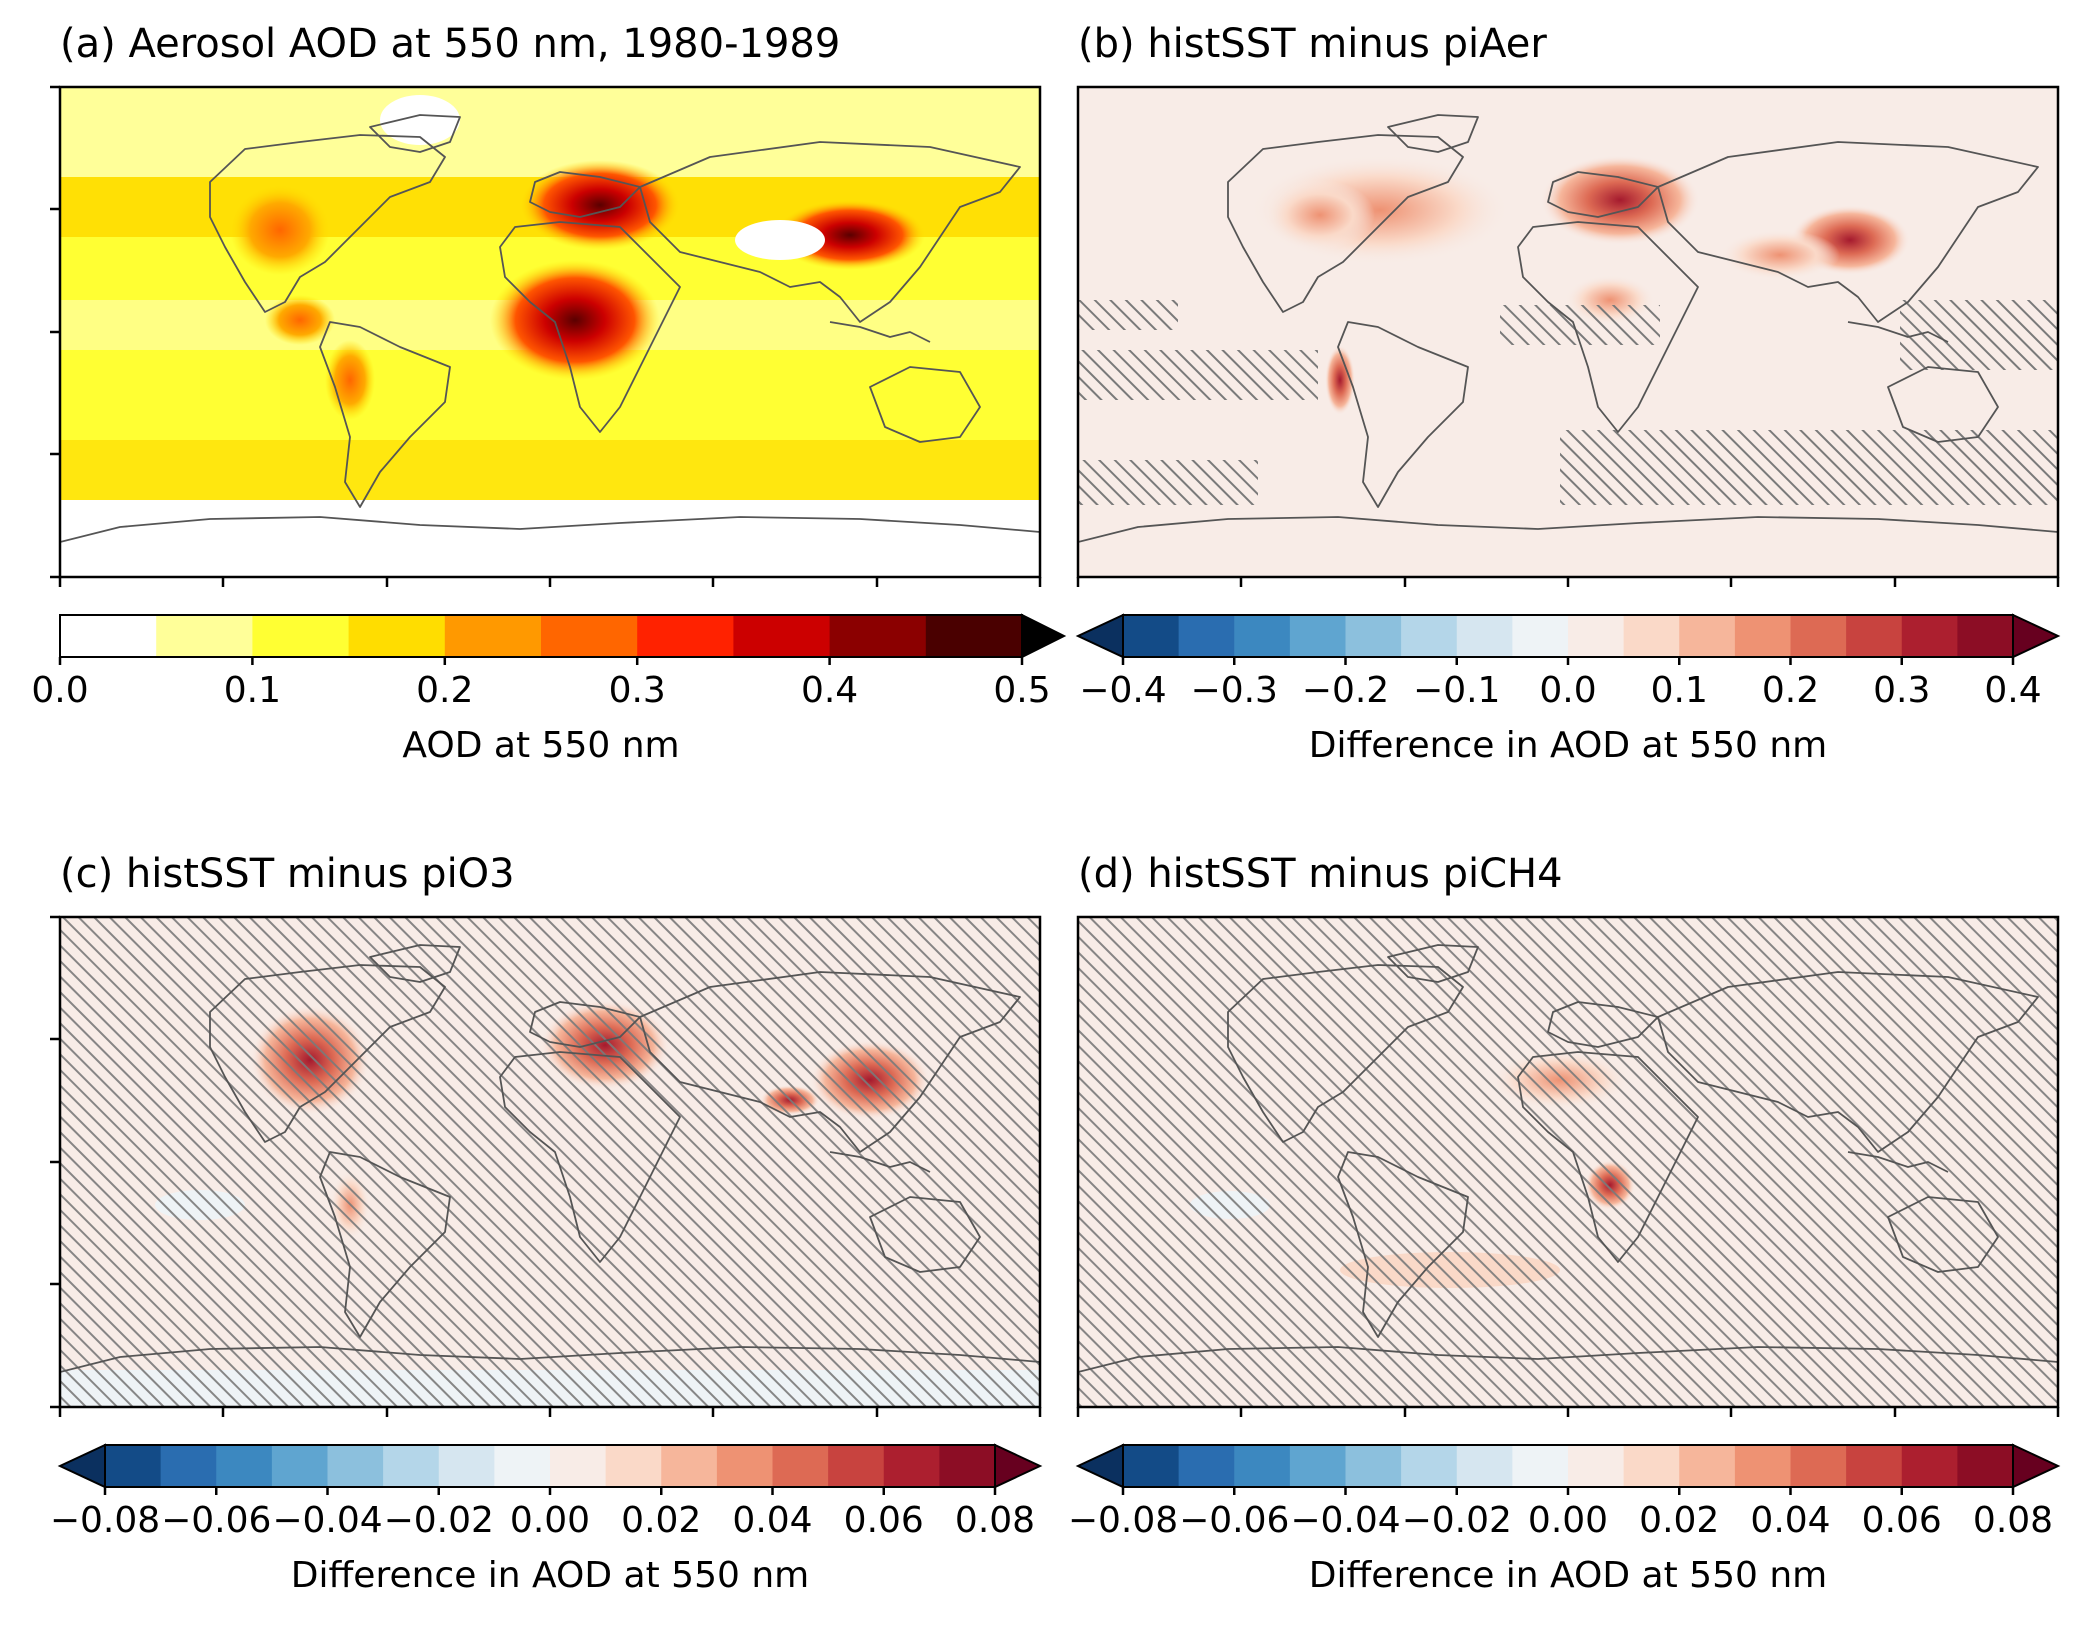  I want to click on colorbar-tick-label: −0.2, so click(1345, 690).